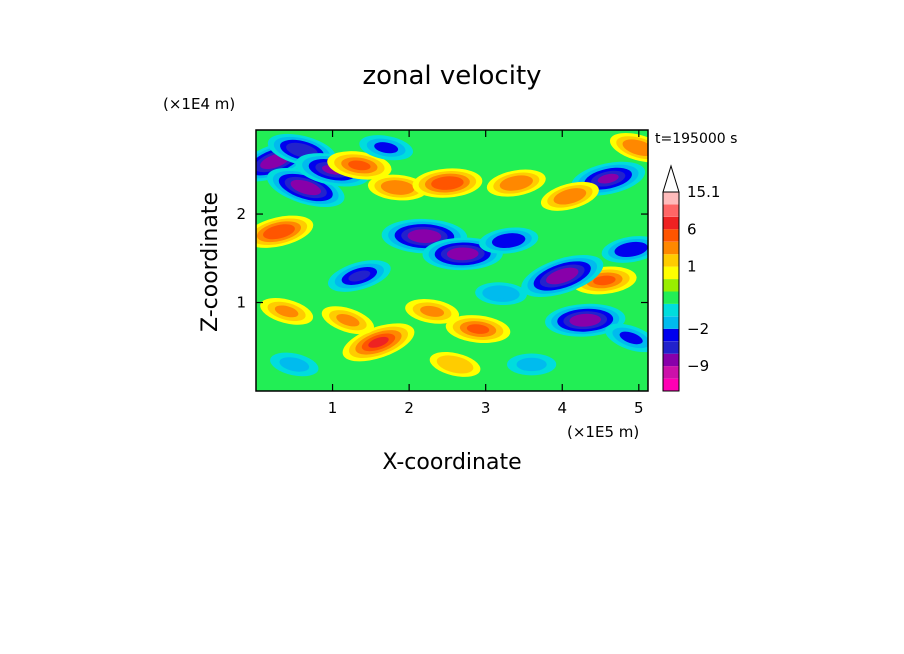 The height and width of the screenshot is (654, 904). I want to click on colorbar, so click(671, 278).